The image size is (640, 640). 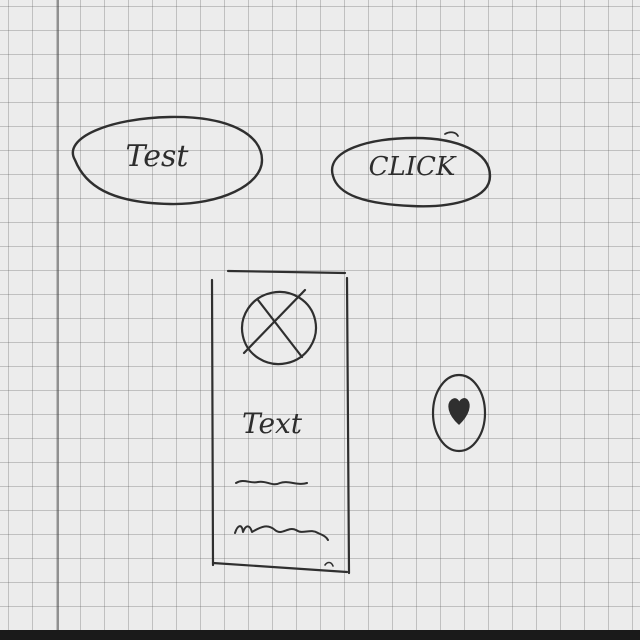 I want to click on card-corner-mark, so click(x=329, y=564).